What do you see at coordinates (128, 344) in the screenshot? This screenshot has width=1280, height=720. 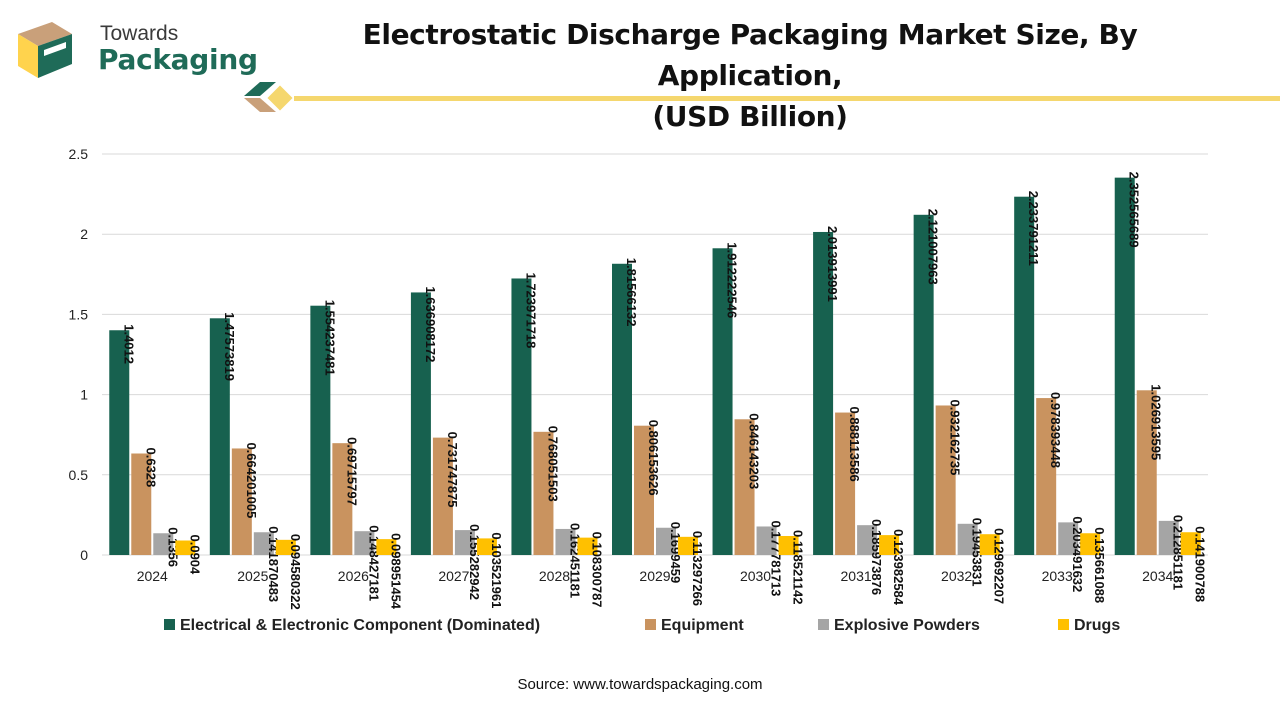 I see `data-label: 1.4012` at bounding box center [128, 344].